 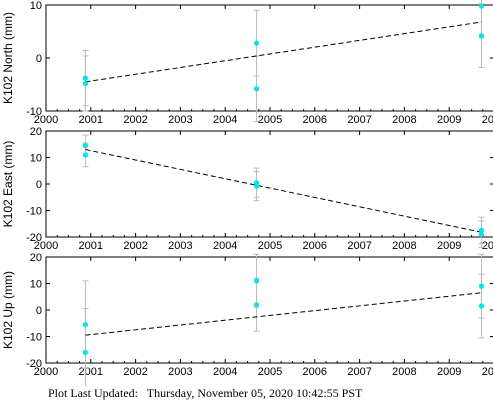 I want to click on footer-label: Plot Last Updated:, so click(x=93, y=393).